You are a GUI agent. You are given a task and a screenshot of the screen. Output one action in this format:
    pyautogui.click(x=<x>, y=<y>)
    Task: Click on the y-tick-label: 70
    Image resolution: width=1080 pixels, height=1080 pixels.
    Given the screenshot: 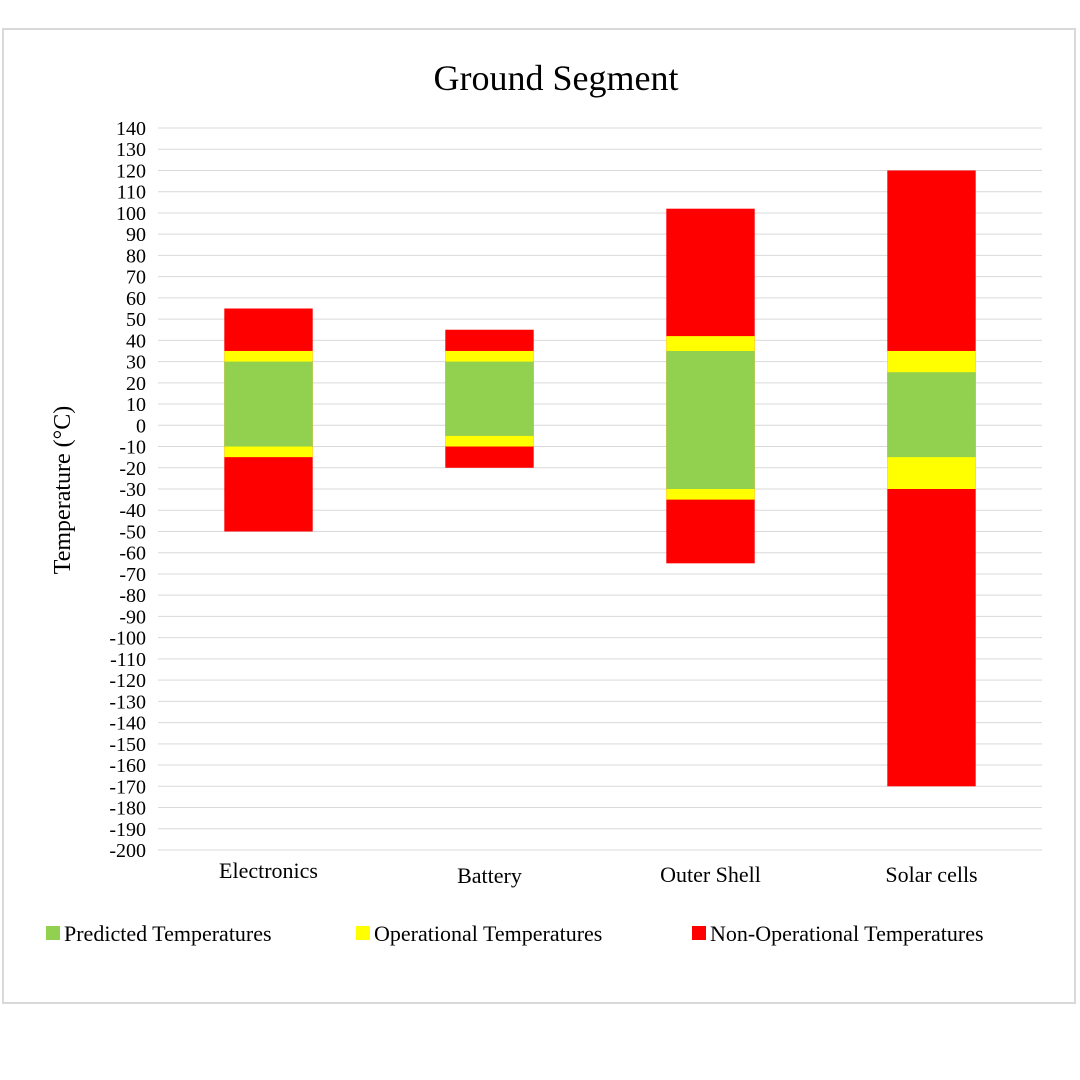 What is the action you would take?
    pyautogui.click(x=136, y=278)
    